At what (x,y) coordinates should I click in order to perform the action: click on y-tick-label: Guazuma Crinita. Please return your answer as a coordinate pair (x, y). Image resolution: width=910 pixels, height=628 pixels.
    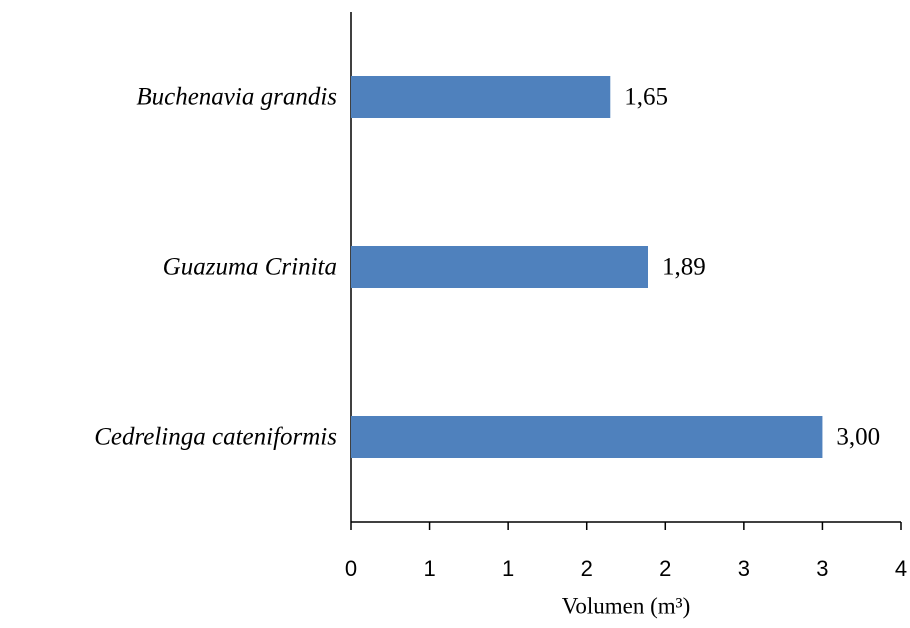
    Looking at the image, I should click on (250, 267).